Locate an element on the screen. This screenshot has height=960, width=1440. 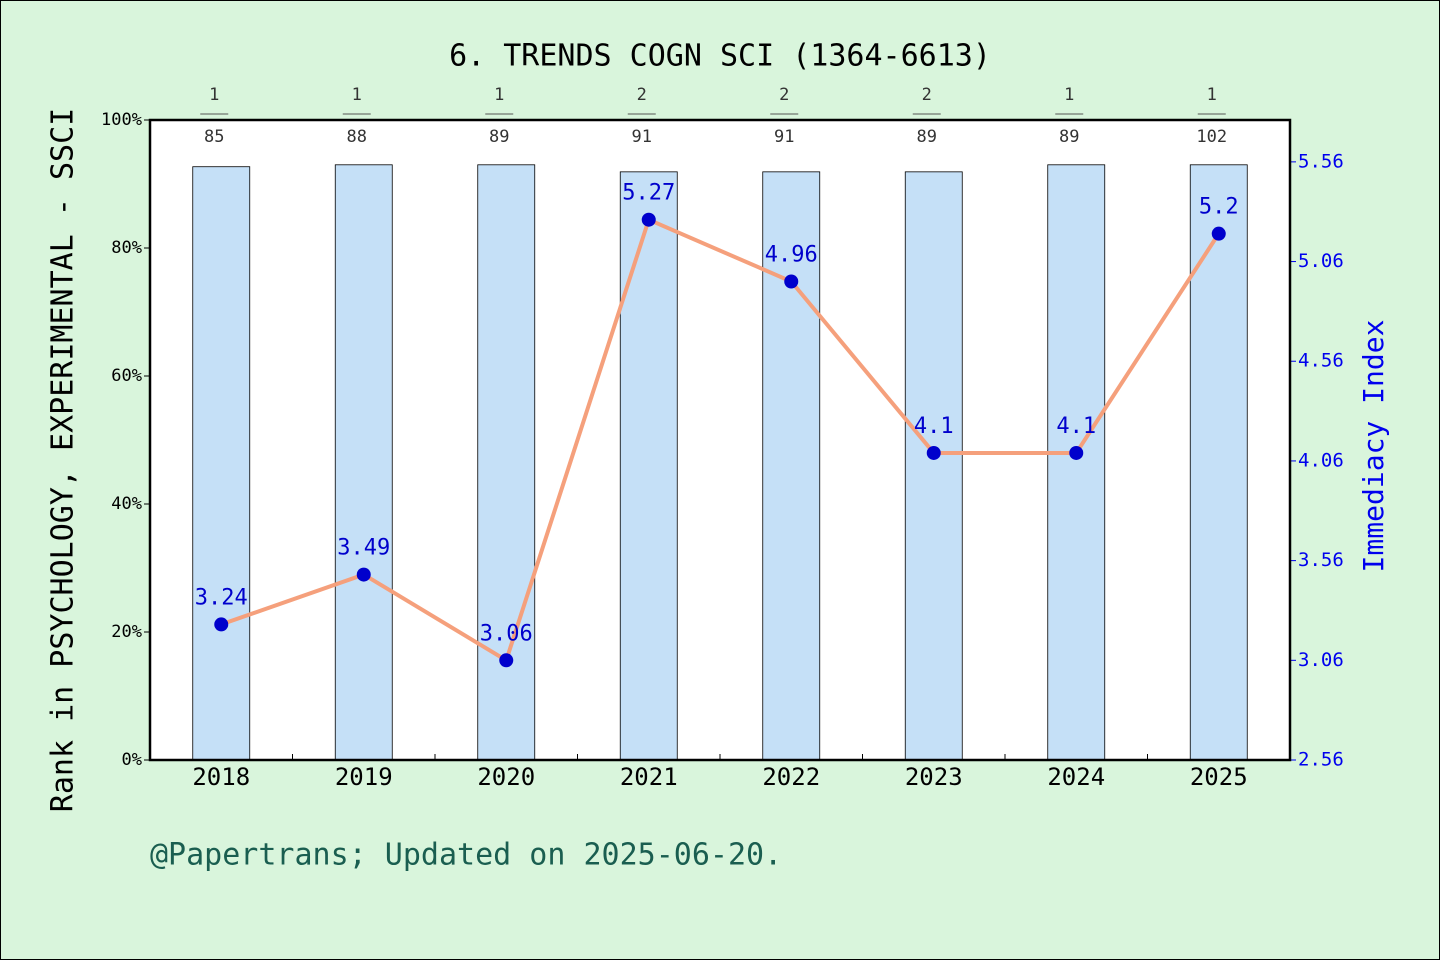
y-tick-label: 20% is located at coordinates (126, 632).